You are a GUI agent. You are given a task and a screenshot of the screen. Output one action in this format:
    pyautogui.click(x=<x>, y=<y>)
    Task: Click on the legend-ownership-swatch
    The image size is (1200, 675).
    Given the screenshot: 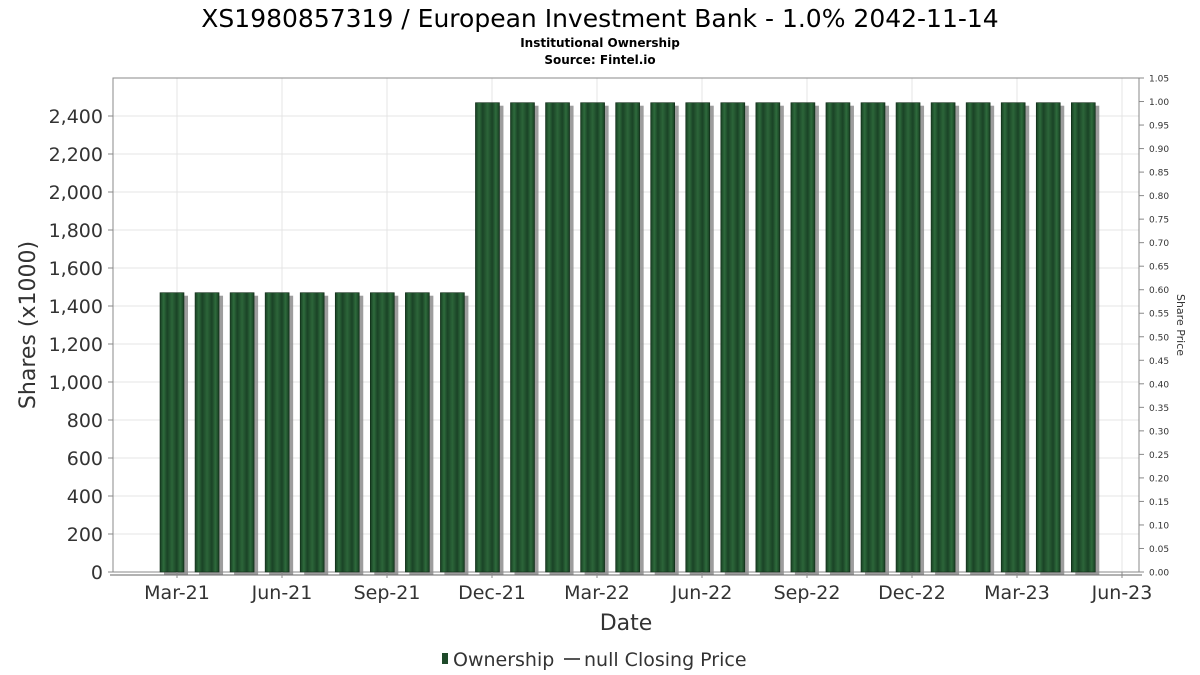 What is the action you would take?
    pyautogui.click(x=445, y=658)
    